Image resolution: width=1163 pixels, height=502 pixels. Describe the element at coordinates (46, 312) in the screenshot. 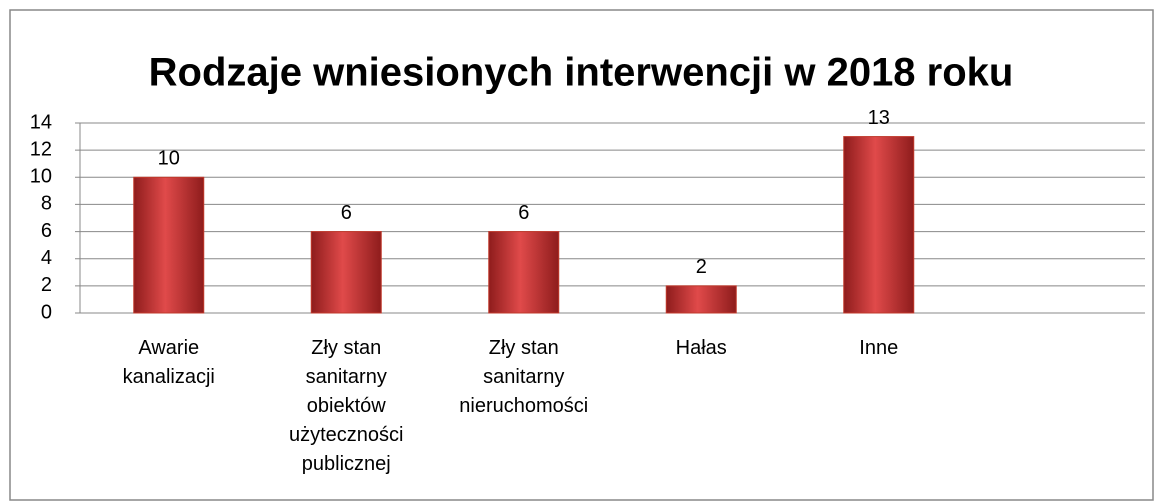

I see `y-tick-label: 0` at that location.